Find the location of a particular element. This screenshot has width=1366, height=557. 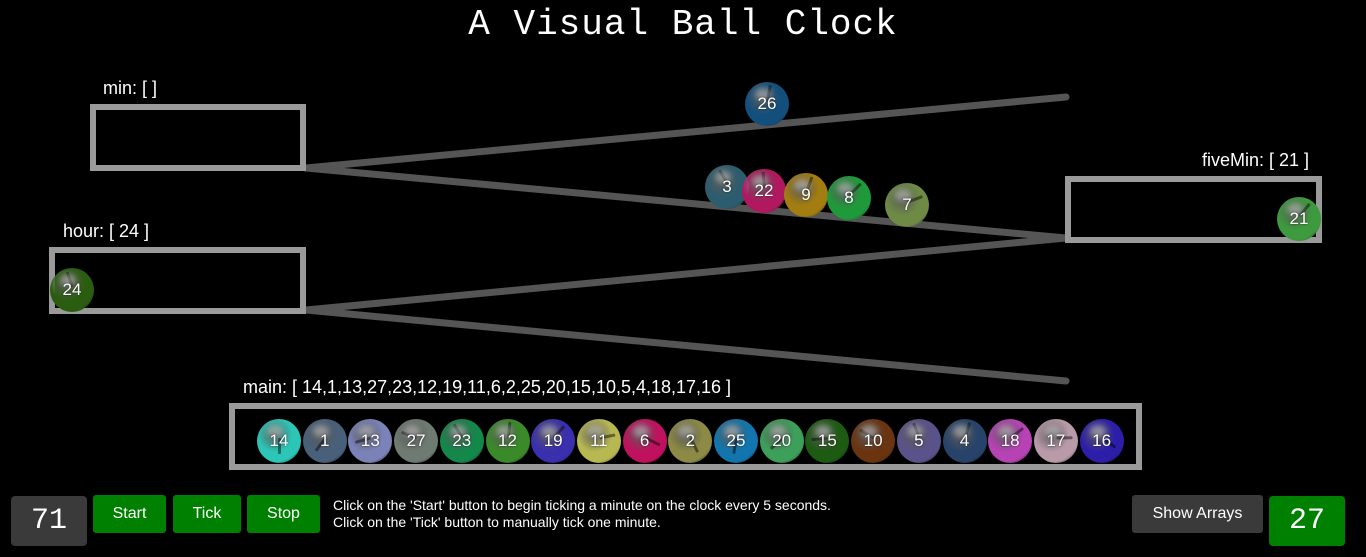

ball-24: 24 is located at coordinates (72, 290).